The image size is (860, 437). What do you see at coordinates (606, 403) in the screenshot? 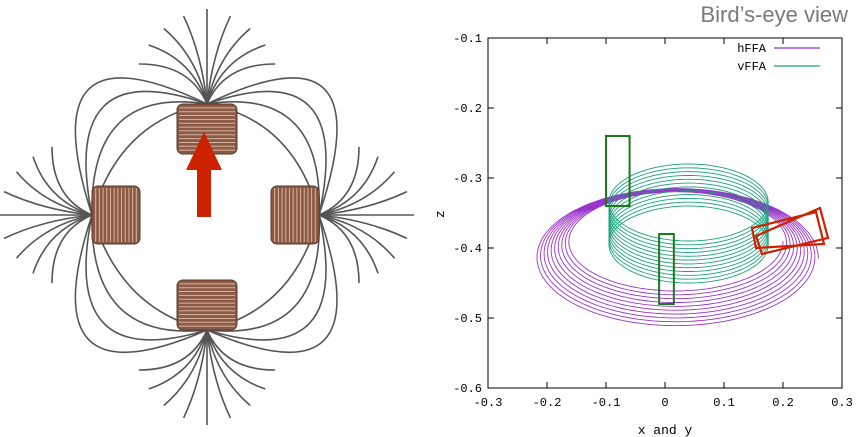
I see `x-tick-label: -0.1` at bounding box center [606, 403].